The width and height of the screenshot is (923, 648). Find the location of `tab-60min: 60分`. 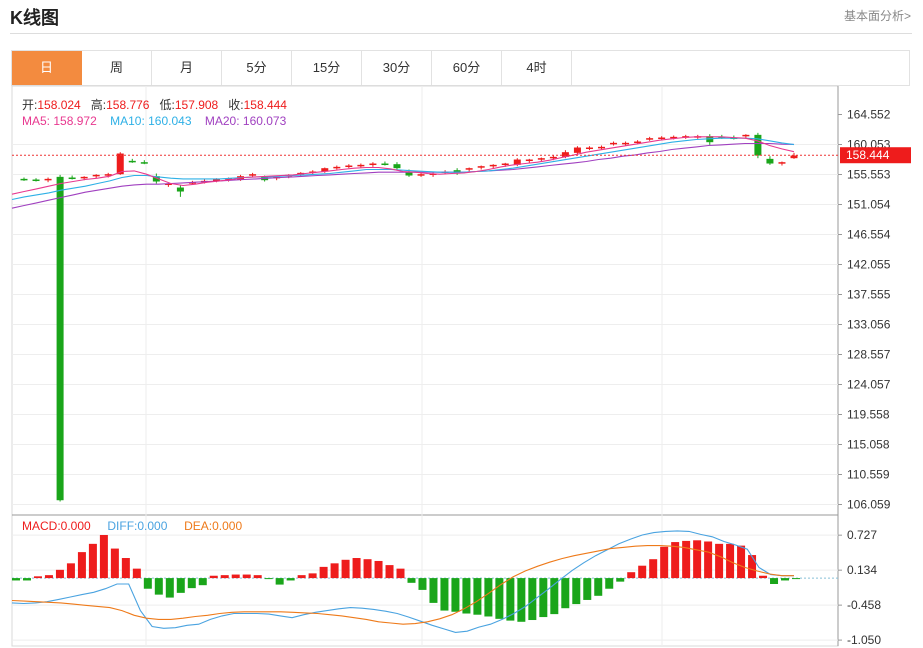

tab-60min: 60分 is located at coordinates (467, 68).